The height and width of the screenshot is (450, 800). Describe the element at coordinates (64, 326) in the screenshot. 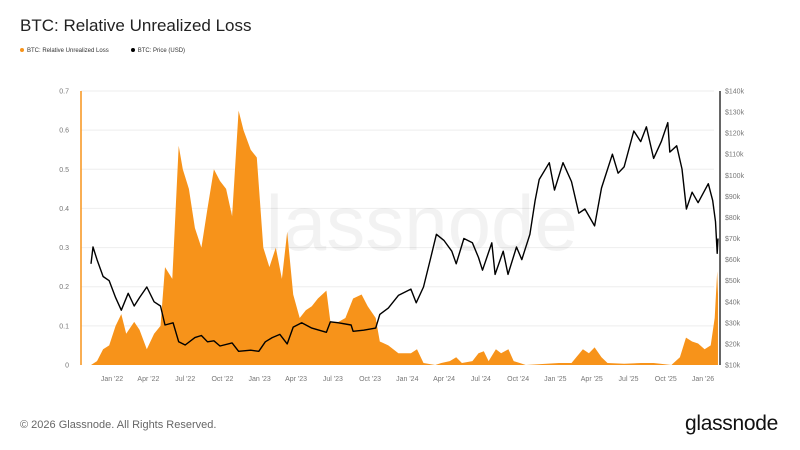

I see `y-left-tick-label: 0.1` at that location.